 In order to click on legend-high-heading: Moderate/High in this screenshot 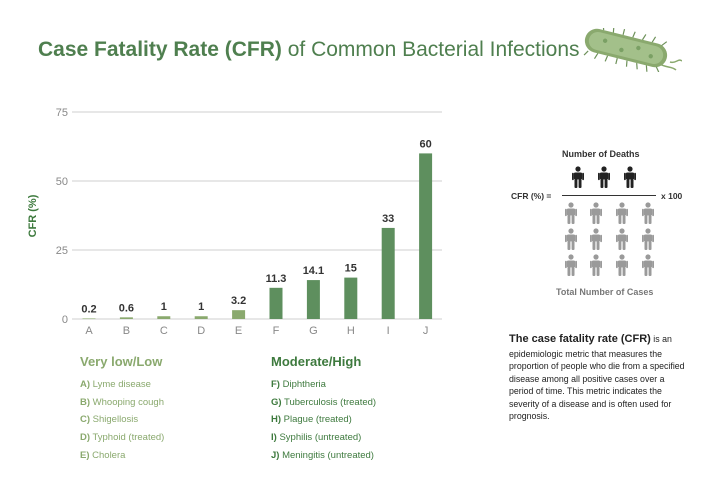, I will do `click(316, 361)`.